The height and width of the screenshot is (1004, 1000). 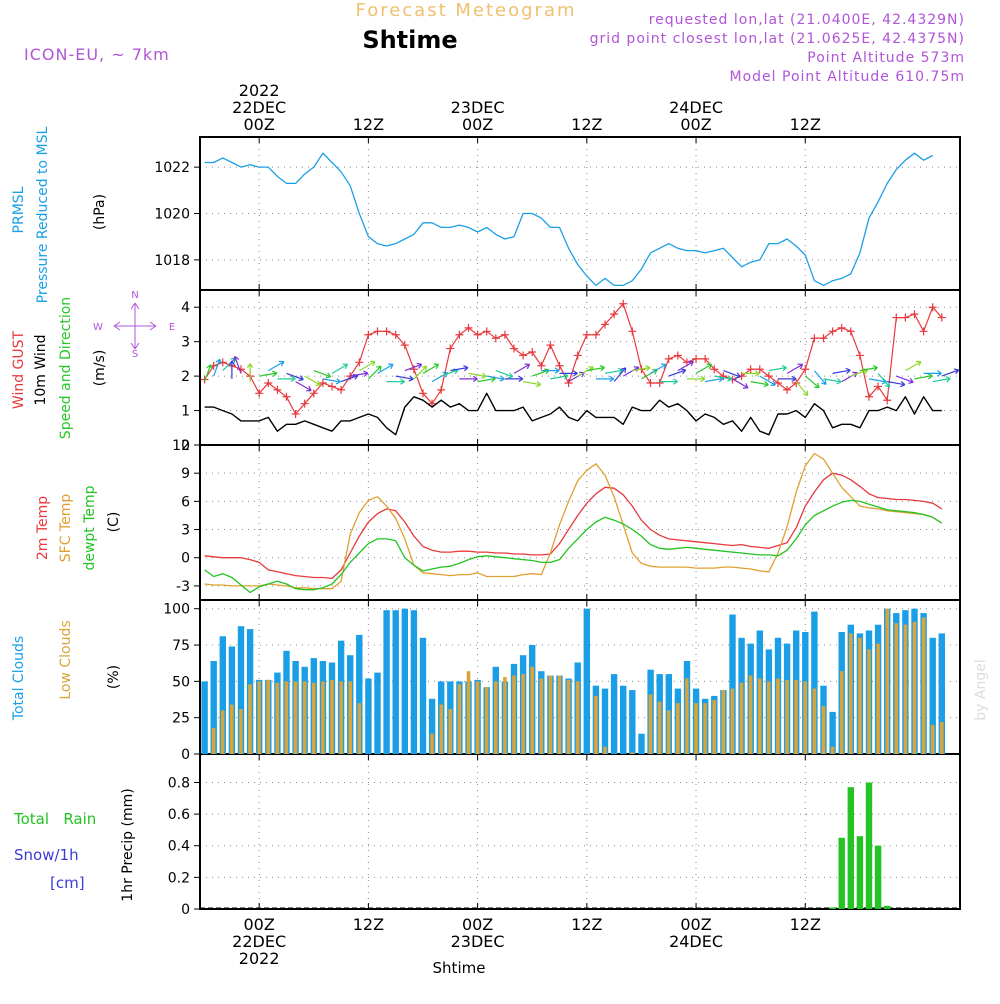 What do you see at coordinates (67, 883) in the screenshot?
I see `snow-unit: [cm]` at bounding box center [67, 883].